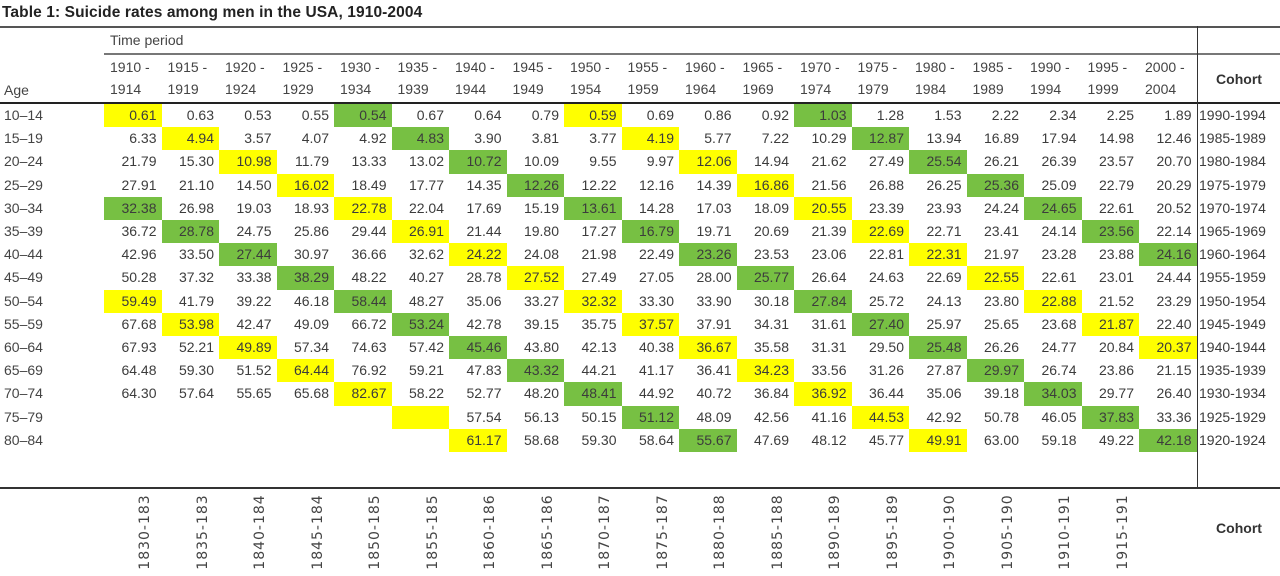 This screenshot has height=576, width=1280. I want to click on rate-cell: 26.21, so click(1001, 161).